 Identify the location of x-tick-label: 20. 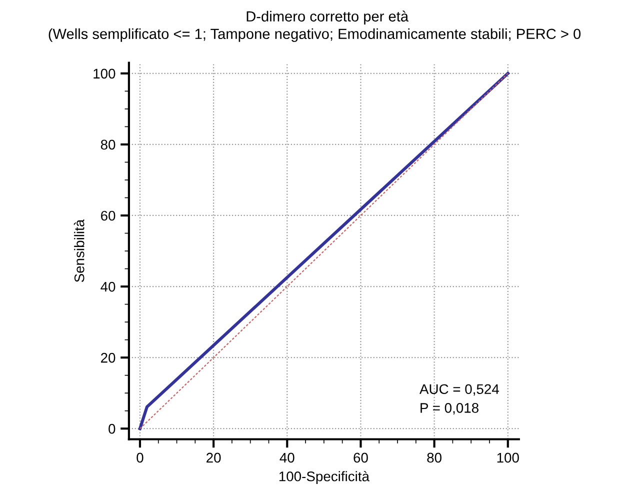
(213, 457).